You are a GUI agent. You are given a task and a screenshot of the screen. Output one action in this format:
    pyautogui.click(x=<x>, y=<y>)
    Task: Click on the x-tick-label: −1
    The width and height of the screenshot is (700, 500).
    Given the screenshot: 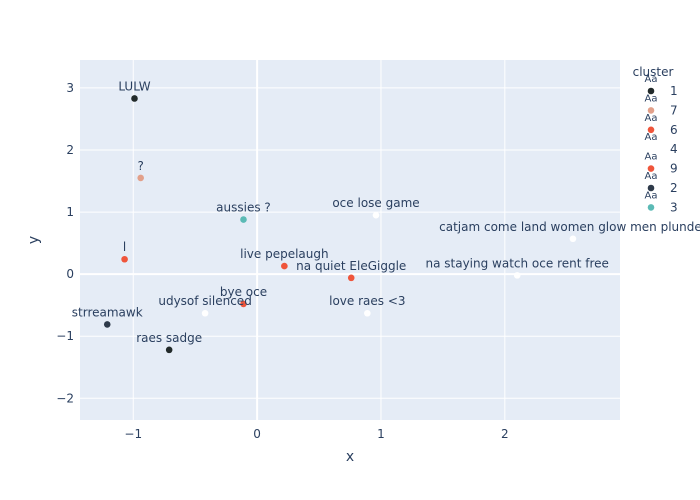 What is the action you would take?
    pyautogui.click(x=133, y=434)
    